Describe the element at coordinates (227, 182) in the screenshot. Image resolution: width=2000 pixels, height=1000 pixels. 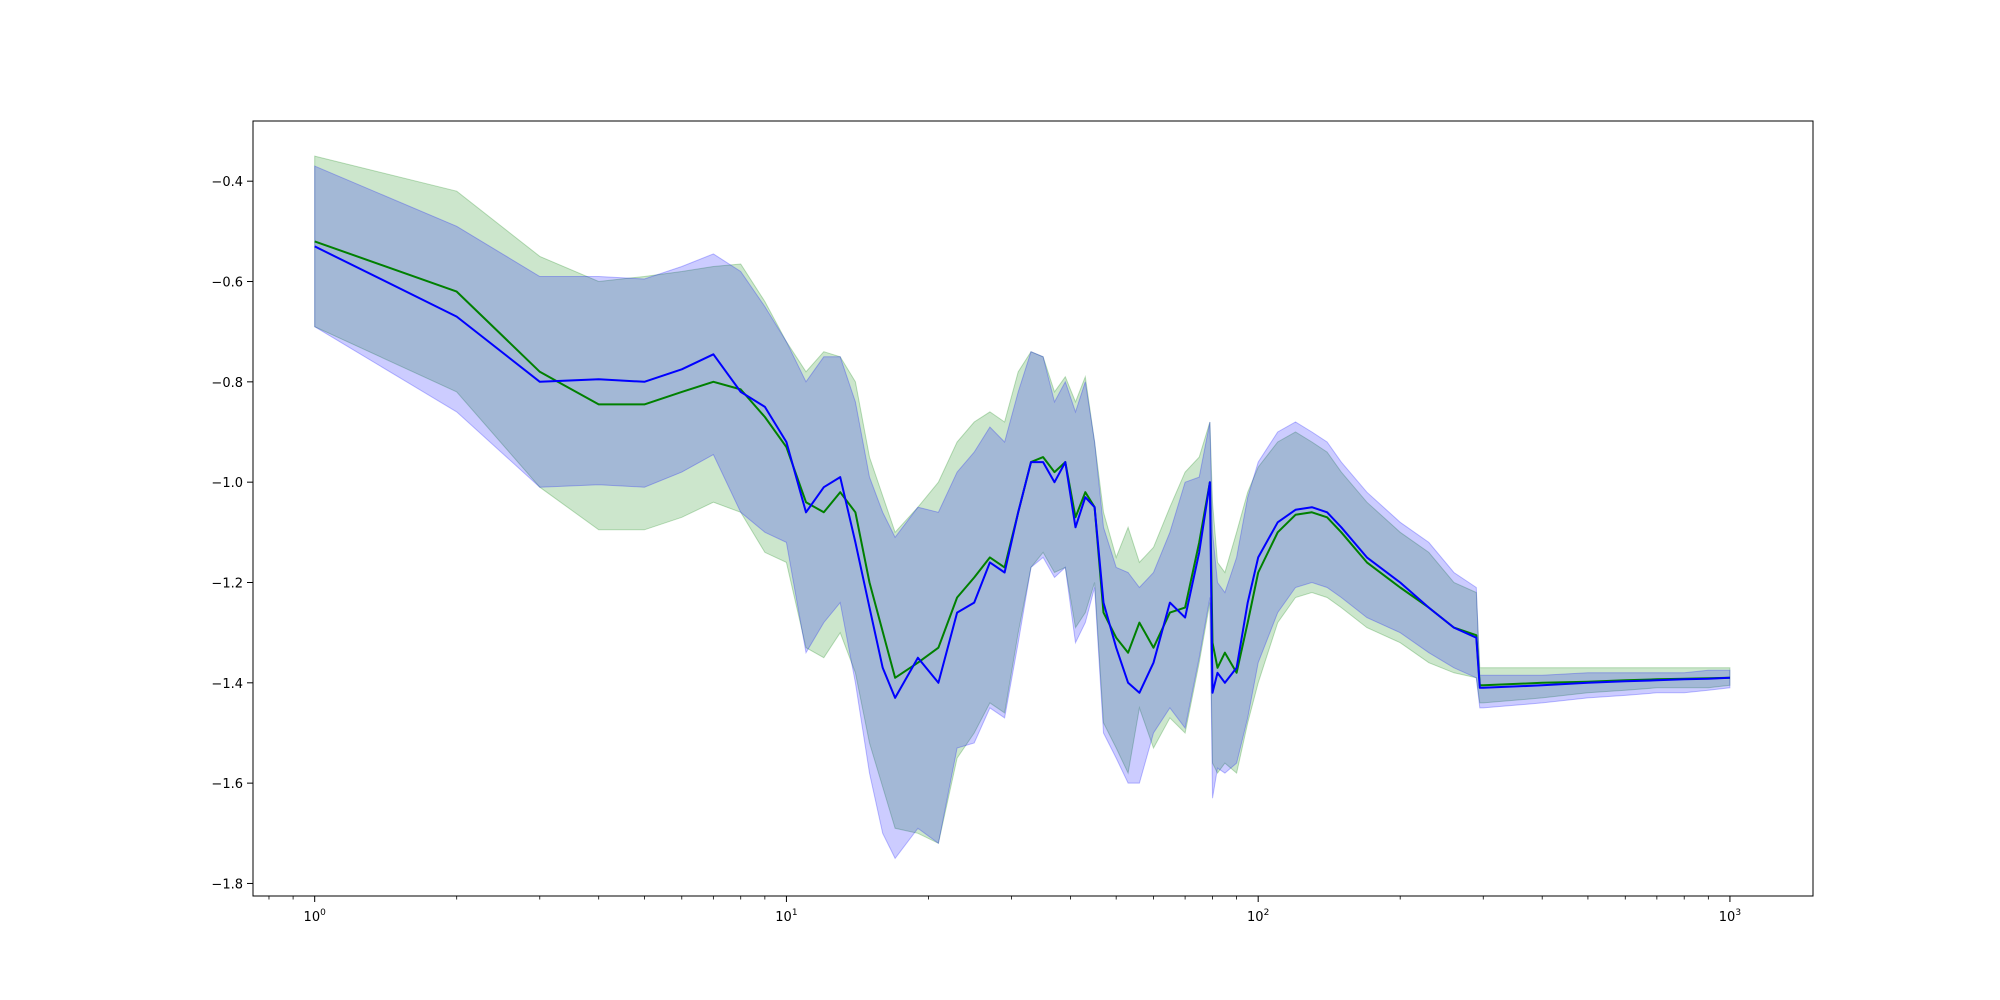
I see `y-tick-label: −0.4` at that location.